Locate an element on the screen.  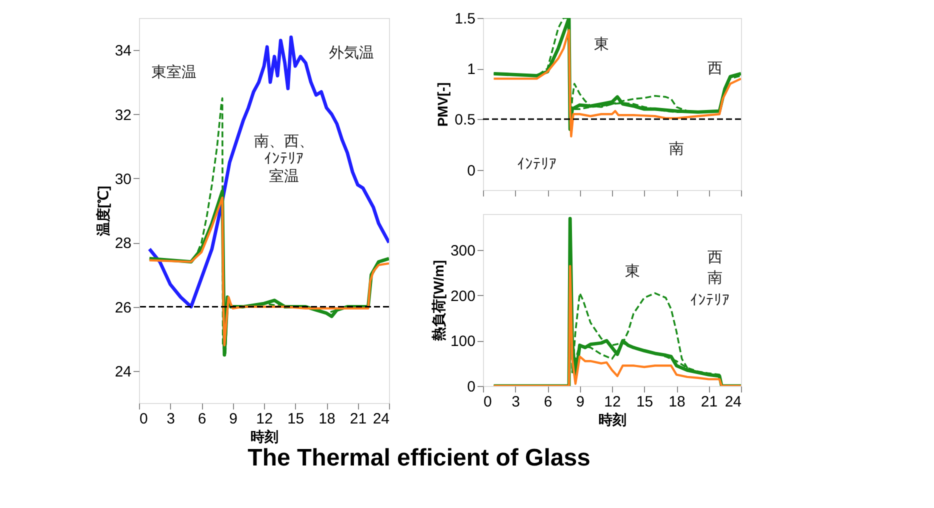
y-axis-title: PMV[-] is located at coordinates (442, 104).